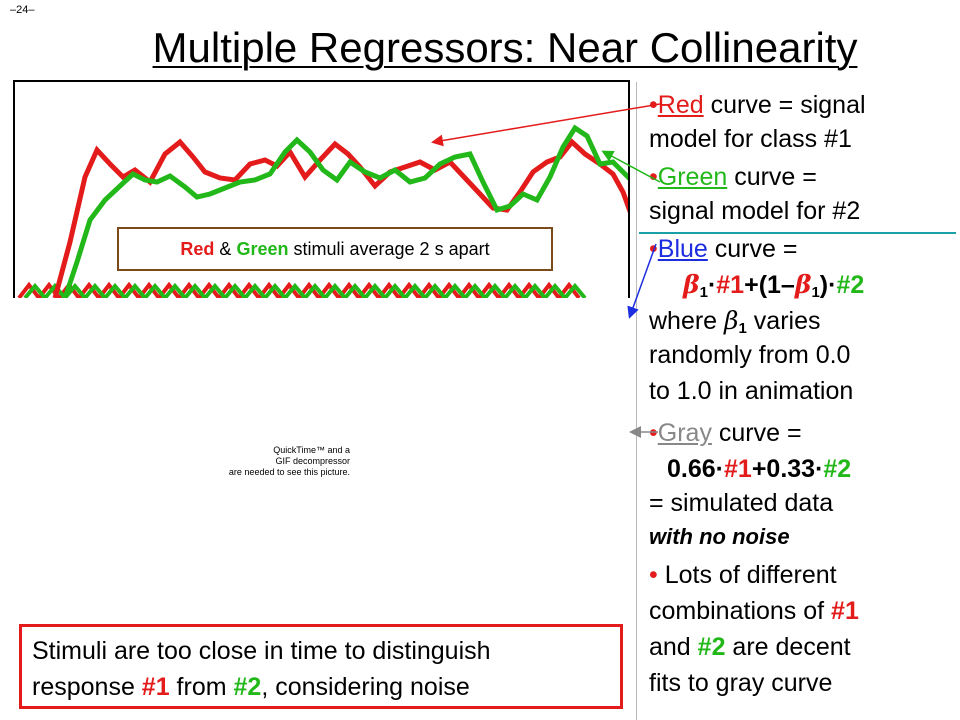 The height and width of the screenshot is (720, 960). I want to click on gray-no-noise: with no noise, so click(719, 536).